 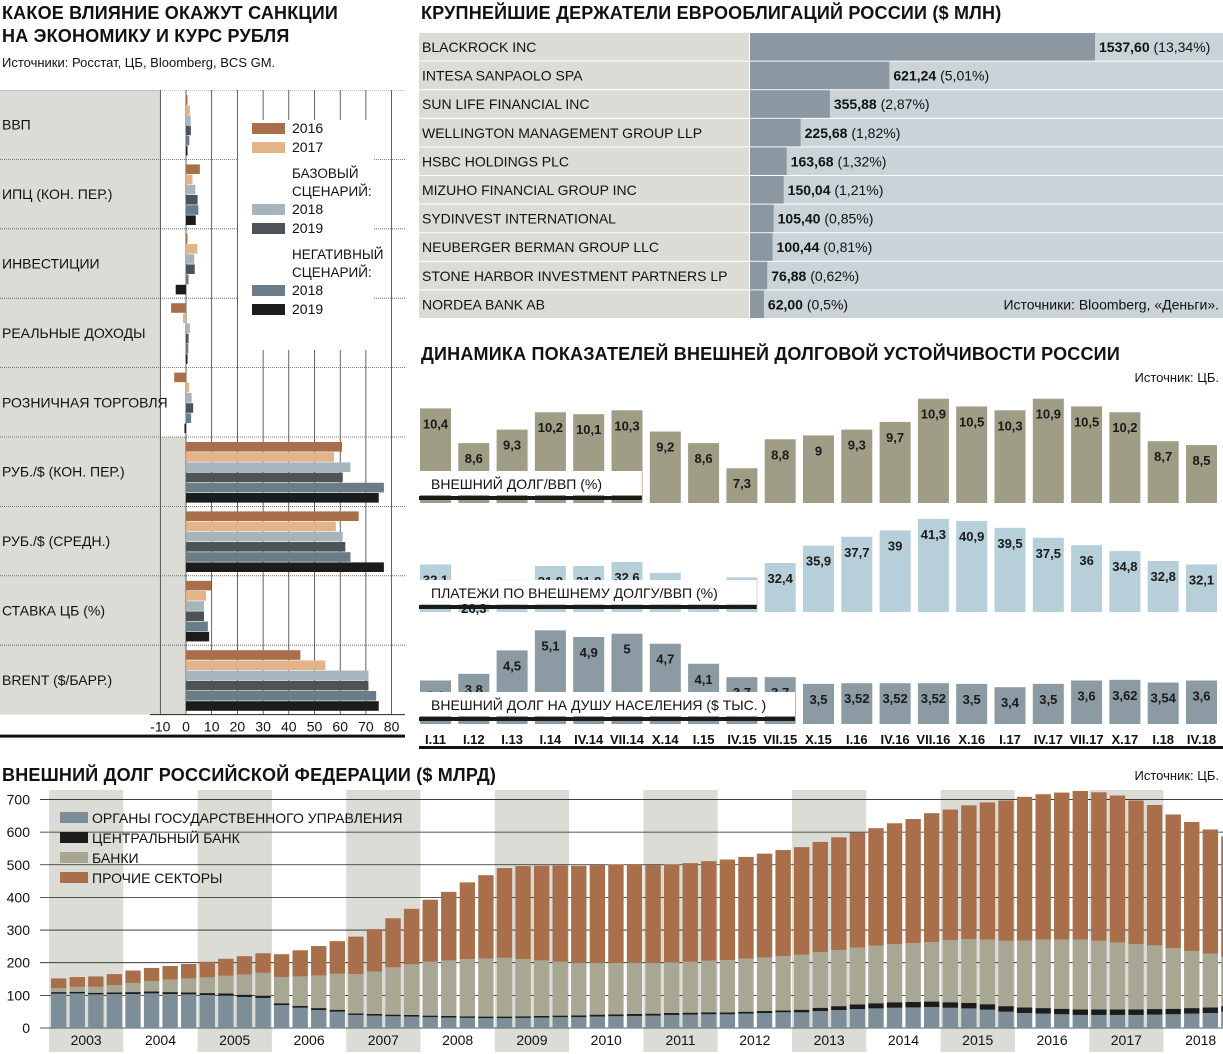 What do you see at coordinates (188, 387) in the screenshot?
I see `bar-y2017` at bounding box center [188, 387].